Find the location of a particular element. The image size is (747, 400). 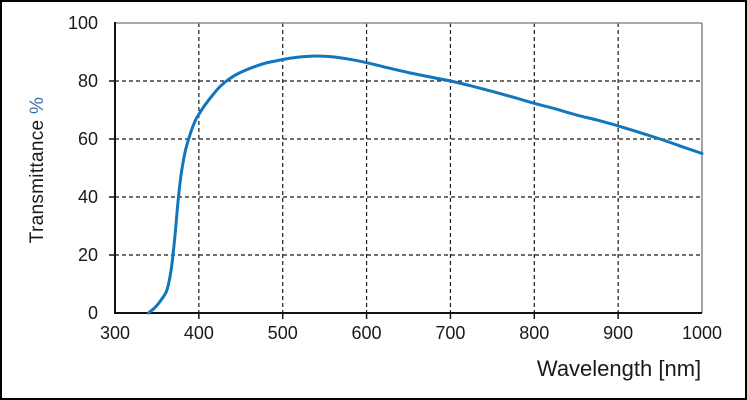

y-tick-label: 0 is located at coordinates (92, 313).